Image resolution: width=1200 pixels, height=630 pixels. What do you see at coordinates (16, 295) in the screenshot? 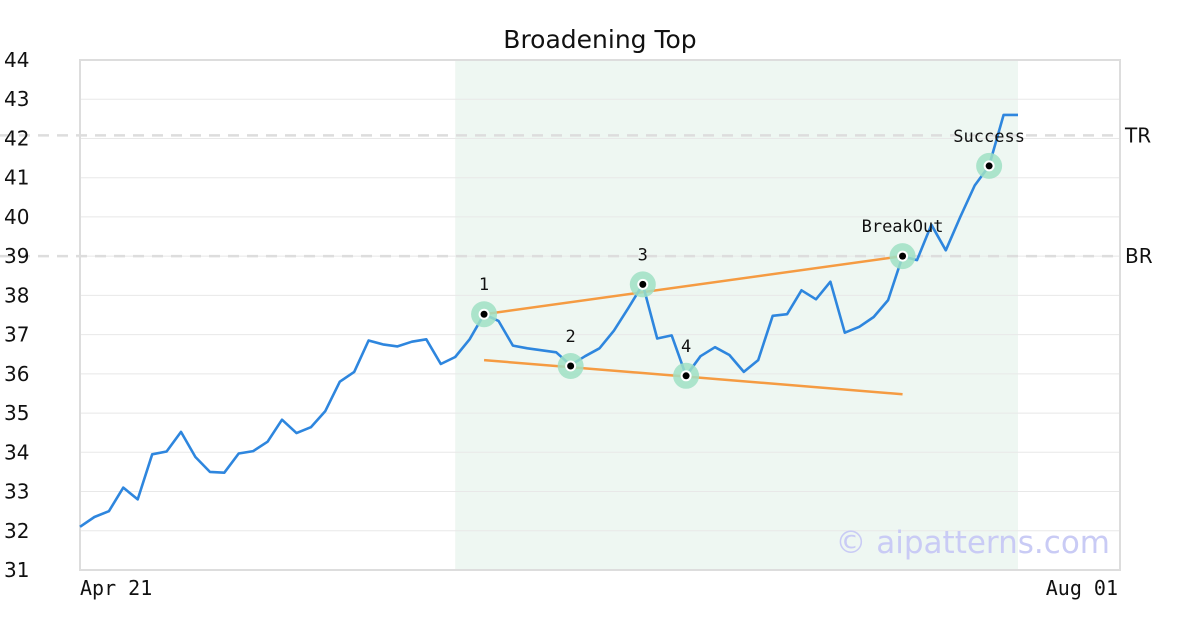
I see `y-tick-label: 38` at bounding box center [16, 295].